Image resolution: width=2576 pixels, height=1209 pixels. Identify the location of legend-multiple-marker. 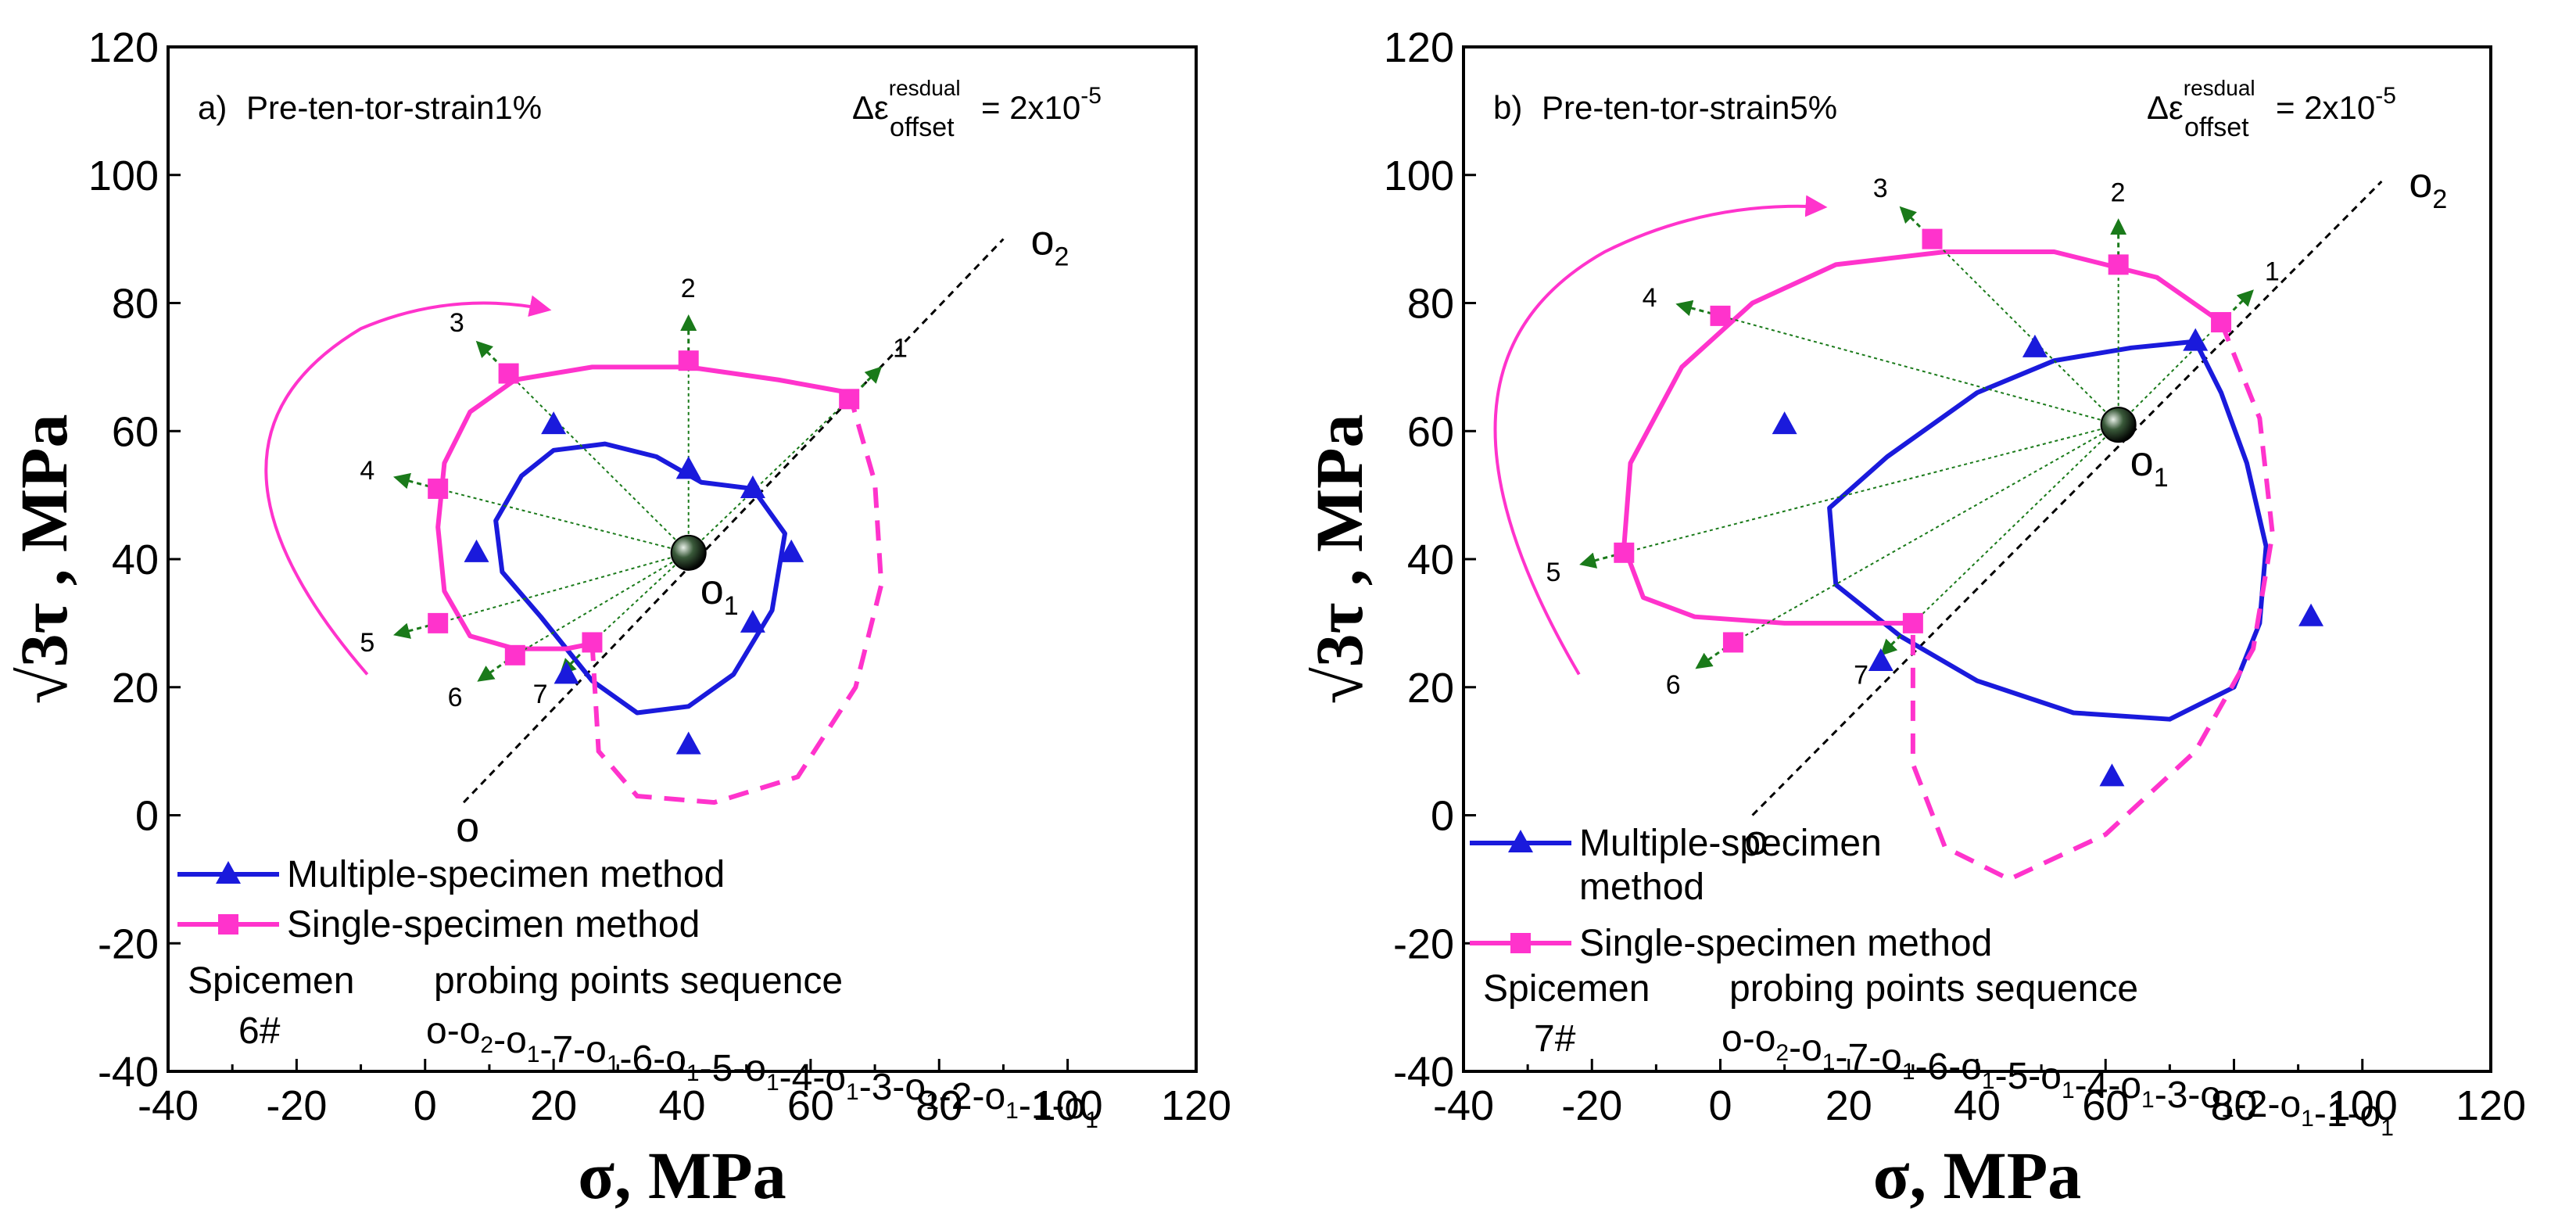
(1520, 841).